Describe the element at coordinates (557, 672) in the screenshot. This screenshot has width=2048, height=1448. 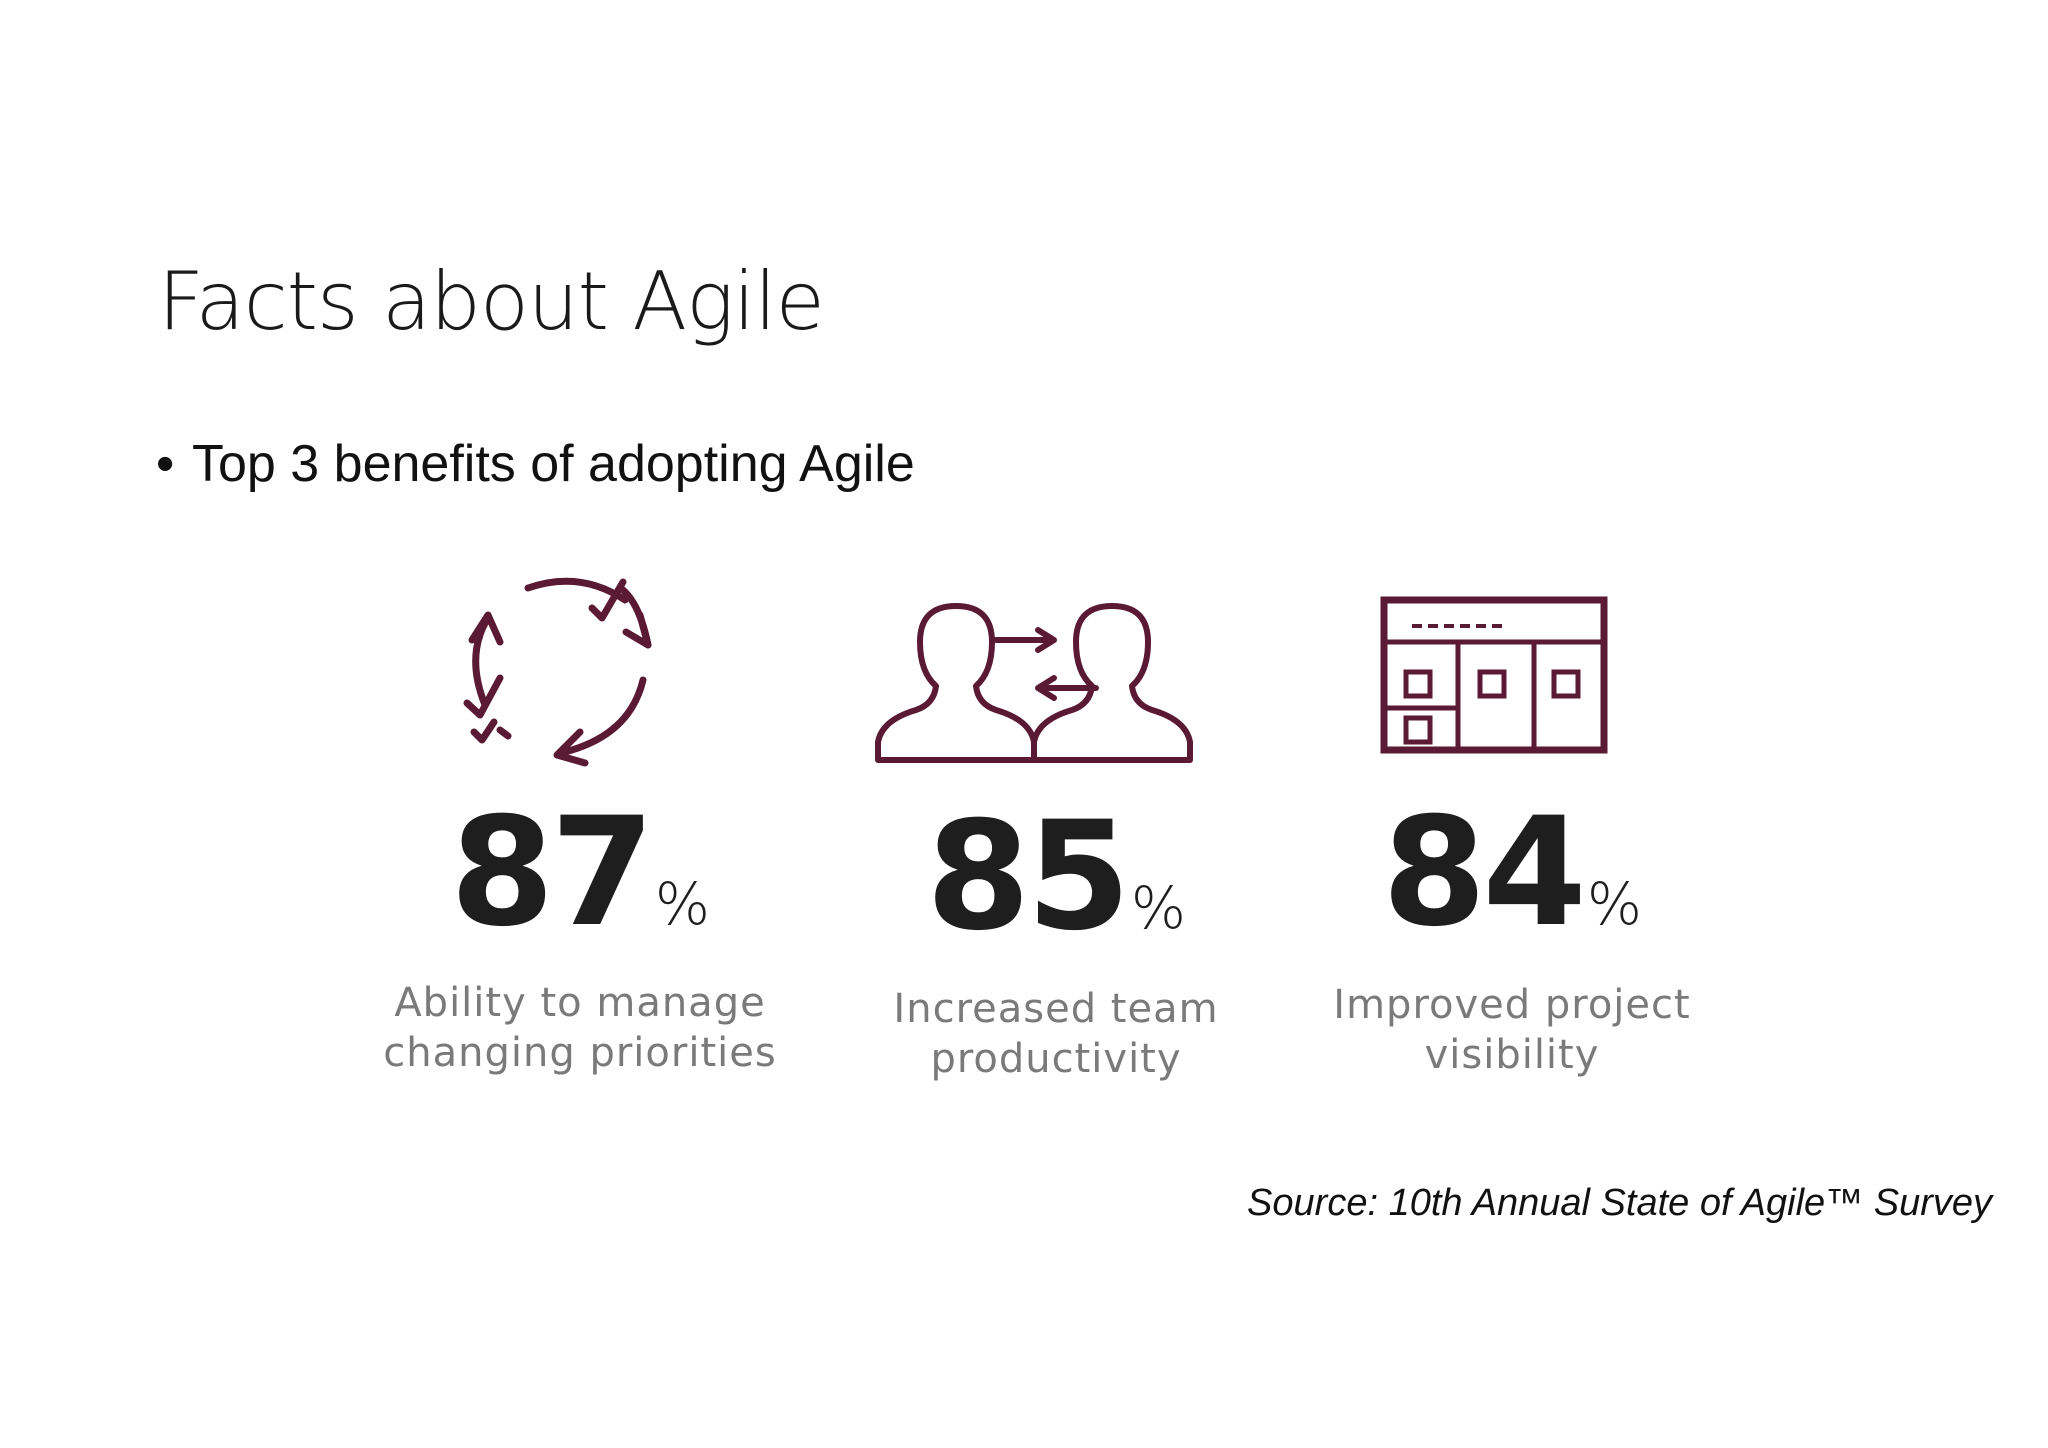
I see `cycle-checkmarks-icon` at that location.